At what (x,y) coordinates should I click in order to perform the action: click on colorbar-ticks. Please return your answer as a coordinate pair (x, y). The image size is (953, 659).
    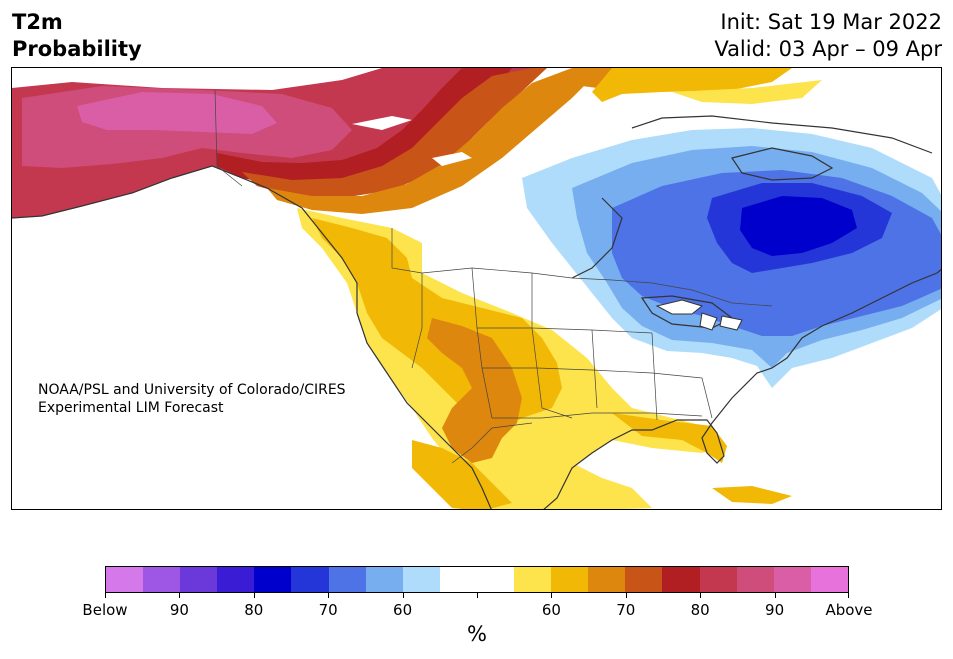
    Looking at the image, I should click on (477, 597).